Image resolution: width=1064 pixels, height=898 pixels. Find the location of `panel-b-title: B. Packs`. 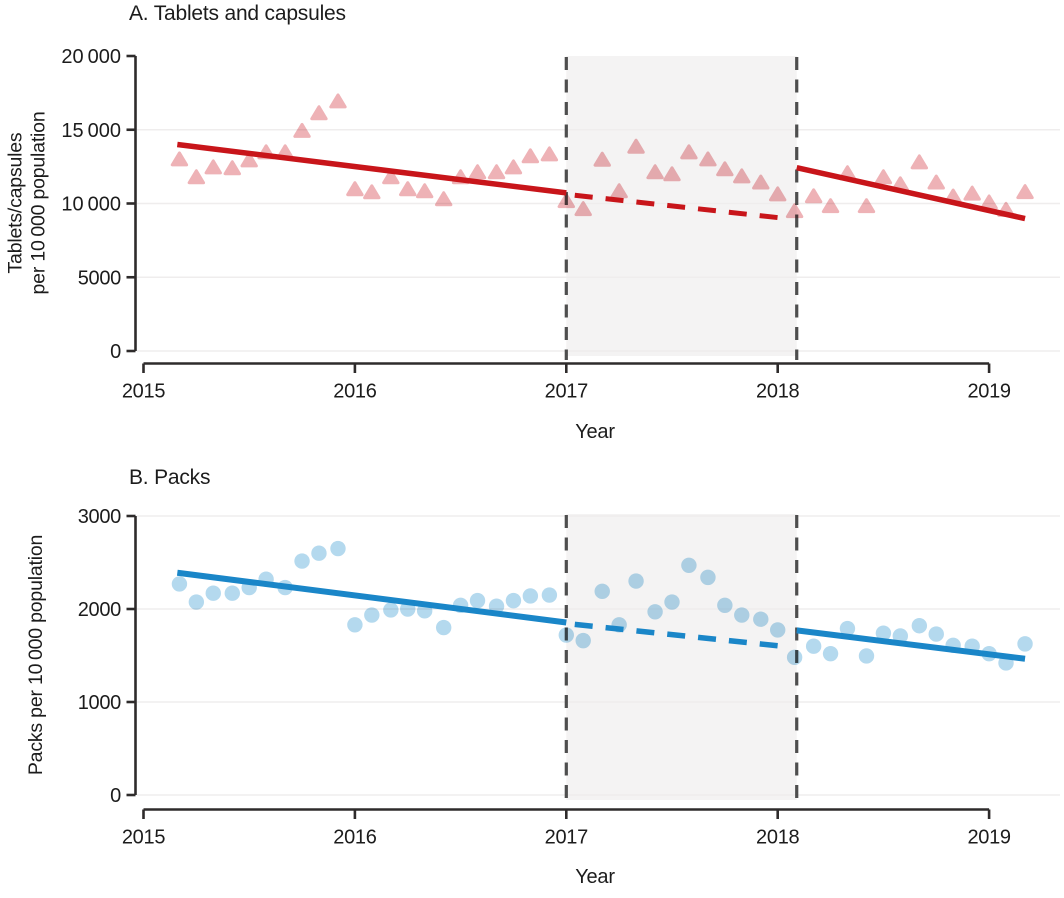

panel-b-title: B. Packs is located at coordinates (170, 477).